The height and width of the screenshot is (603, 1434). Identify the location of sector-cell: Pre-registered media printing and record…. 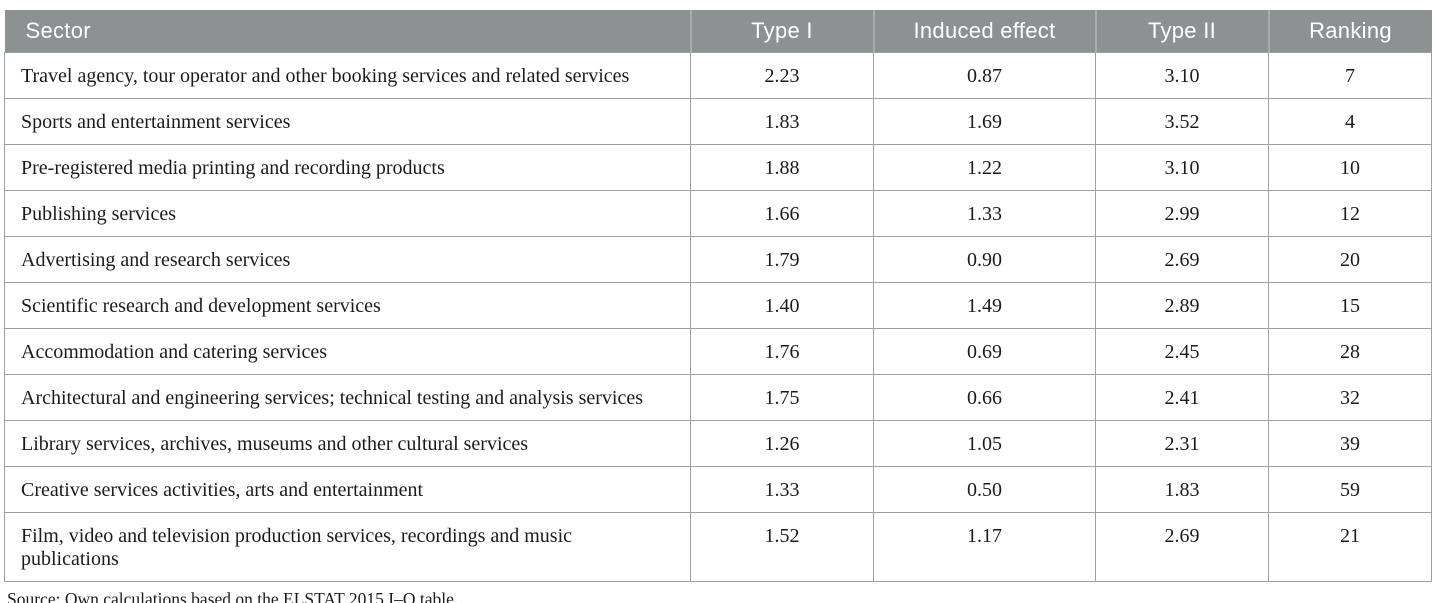
(347, 167).